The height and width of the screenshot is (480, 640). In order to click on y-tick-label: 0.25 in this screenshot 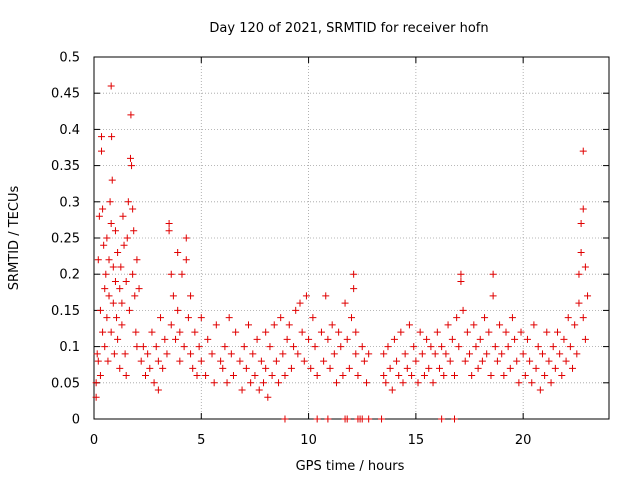, I will do `click(65, 239)`.